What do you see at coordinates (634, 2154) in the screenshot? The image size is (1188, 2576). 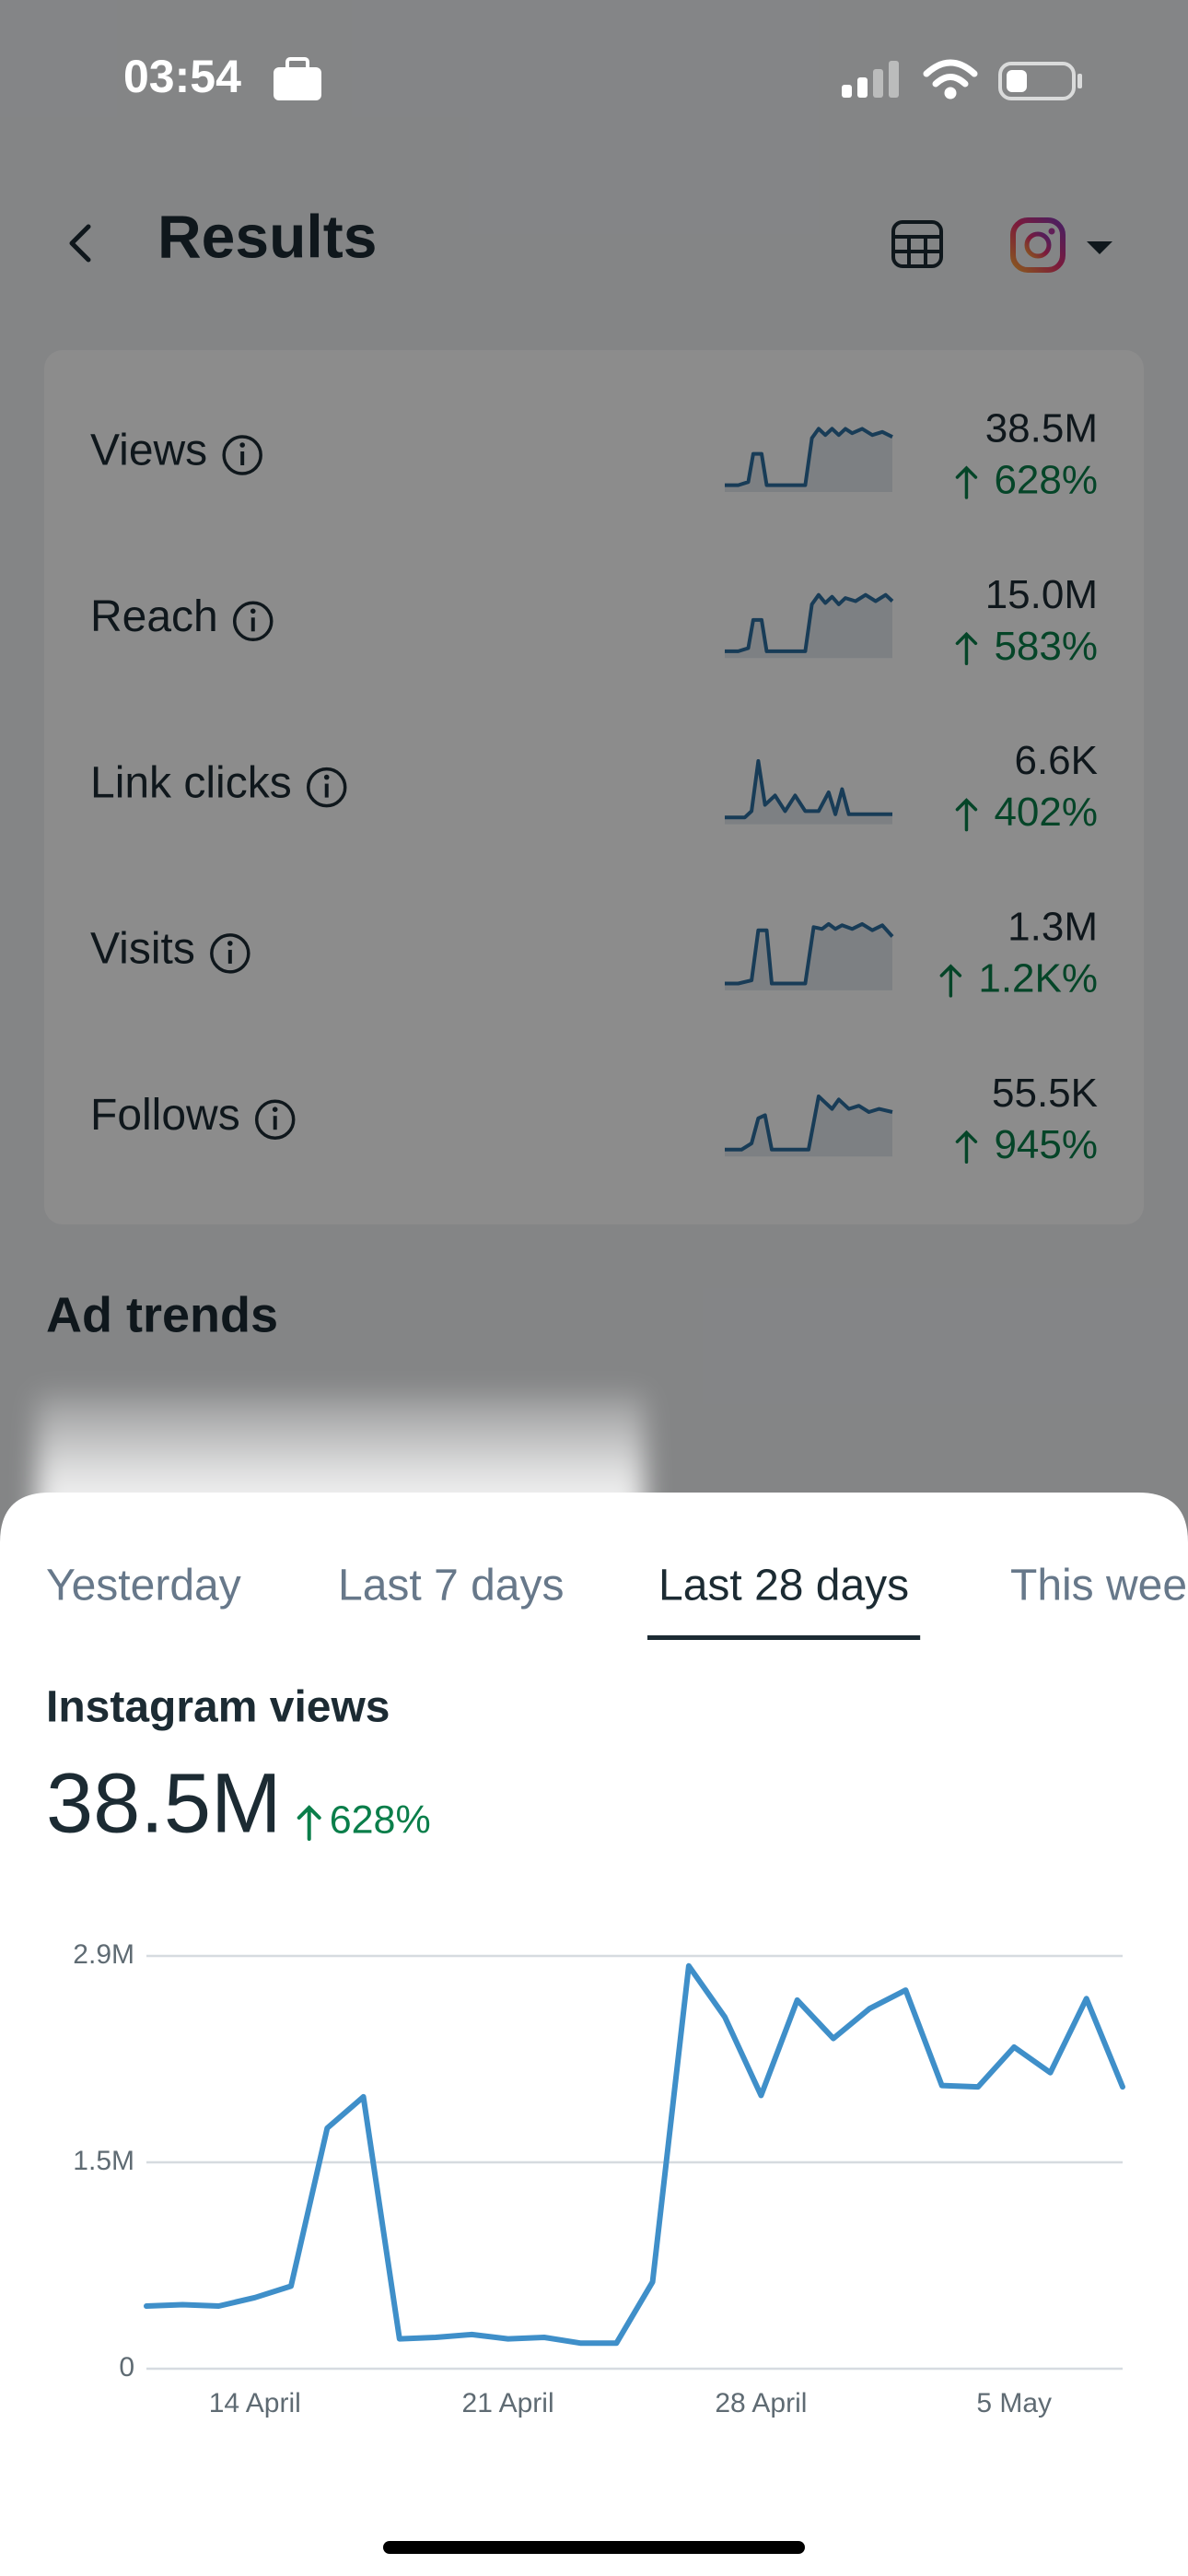 I see `views-line` at bounding box center [634, 2154].